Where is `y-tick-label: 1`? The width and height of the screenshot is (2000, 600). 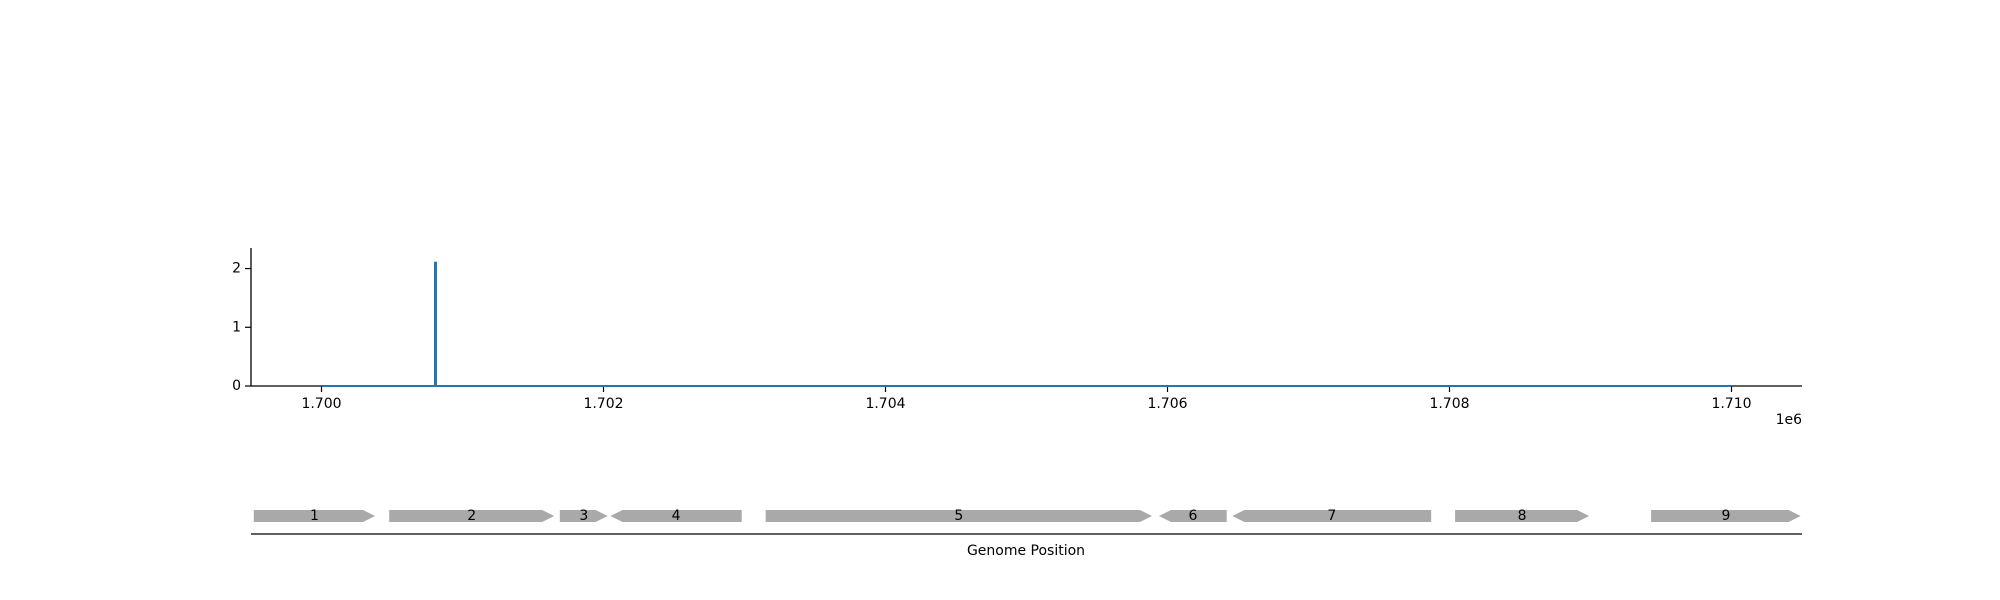
y-tick-label: 1 is located at coordinates (236, 327).